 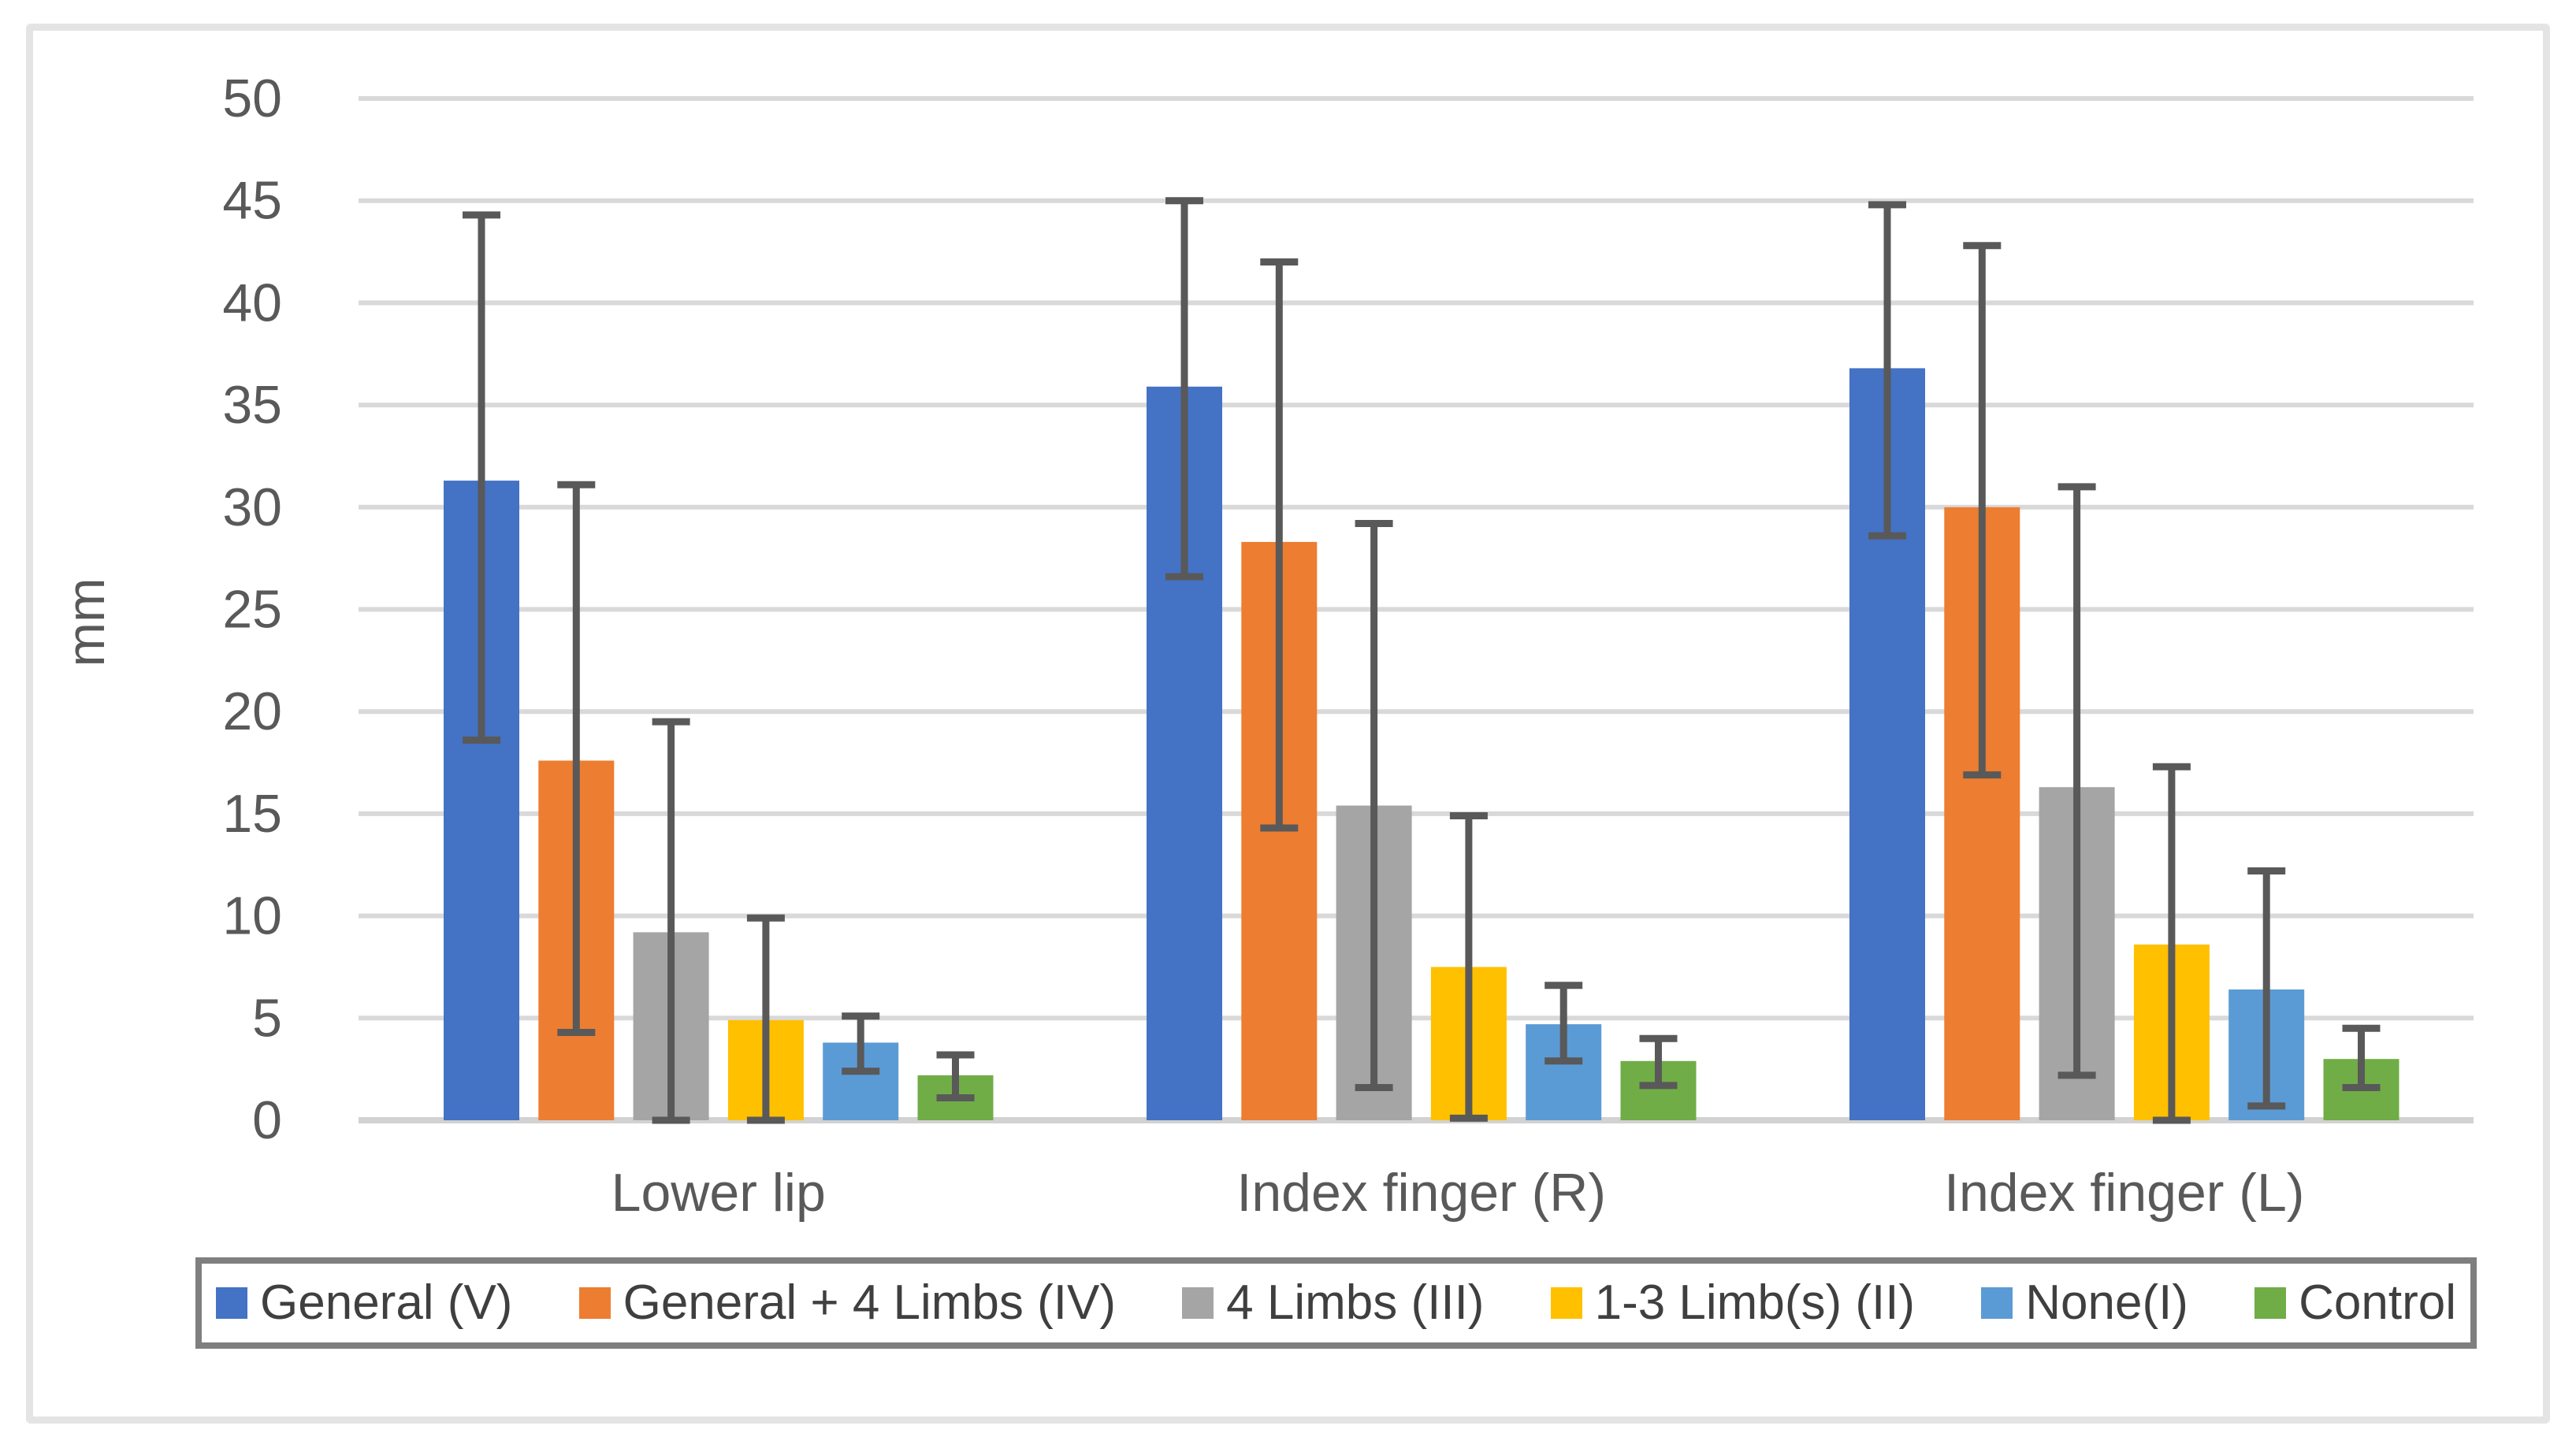 I want to click on legend-swatch-general-4-limbs-iv, so click(x=594, y=1303).